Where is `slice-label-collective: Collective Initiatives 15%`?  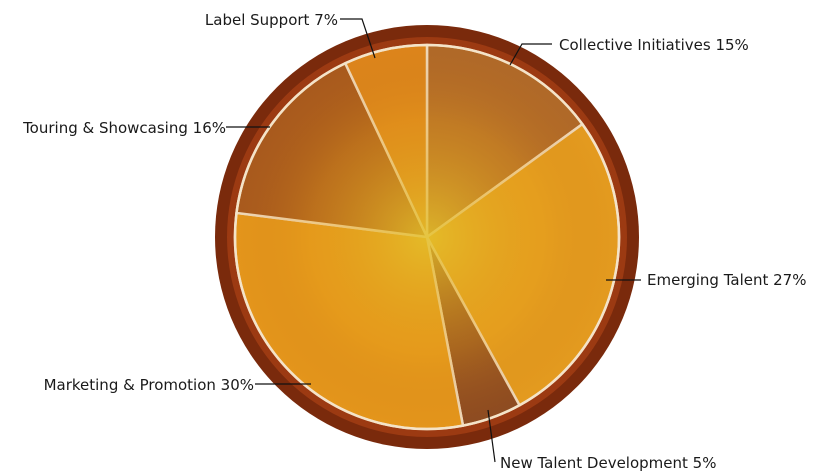
slice-label-collective: Collective Initiatives 15% is located at coordinates (654, 45).